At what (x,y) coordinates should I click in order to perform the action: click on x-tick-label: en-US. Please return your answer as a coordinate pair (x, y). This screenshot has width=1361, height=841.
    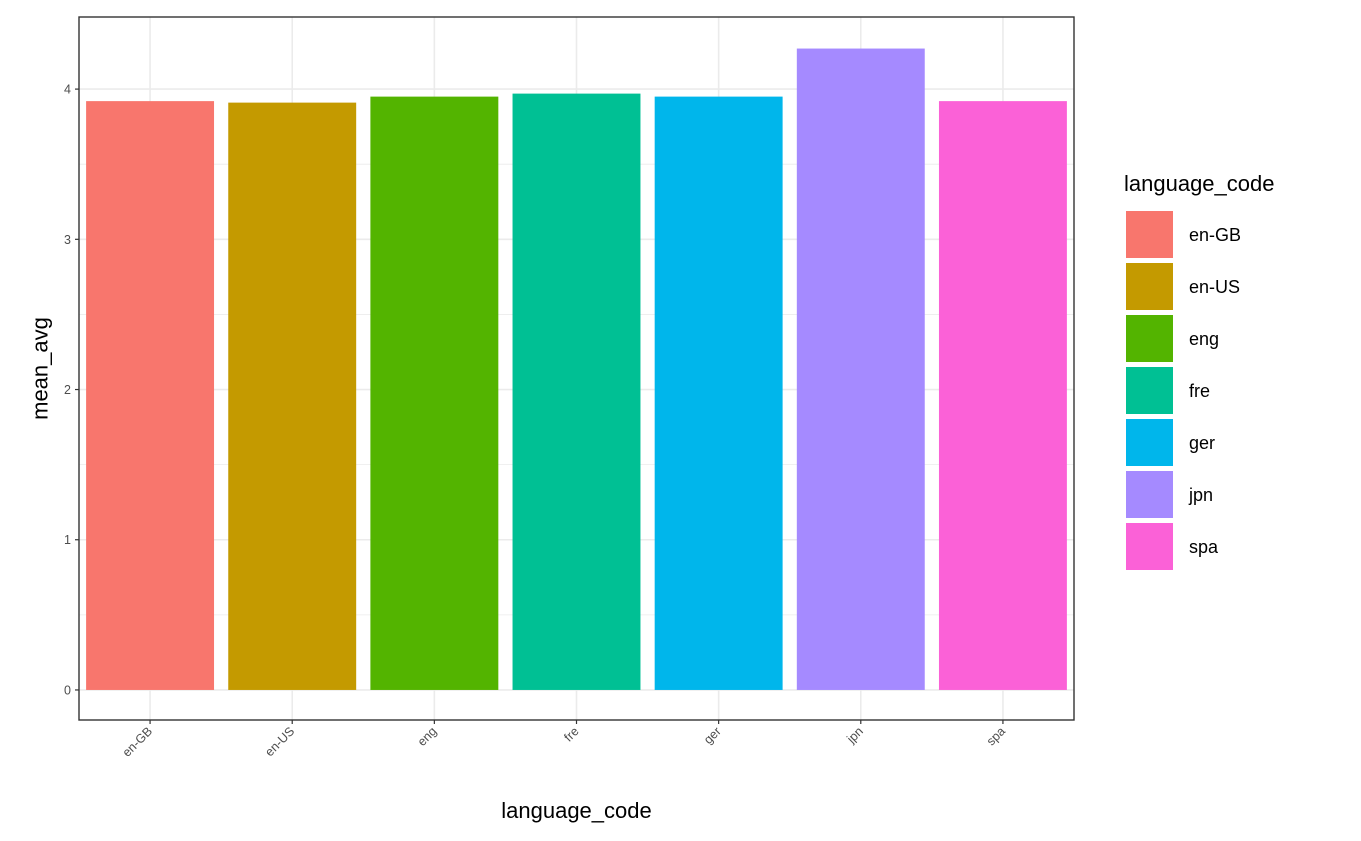
    Looking at the image, I should click on (279, 741).